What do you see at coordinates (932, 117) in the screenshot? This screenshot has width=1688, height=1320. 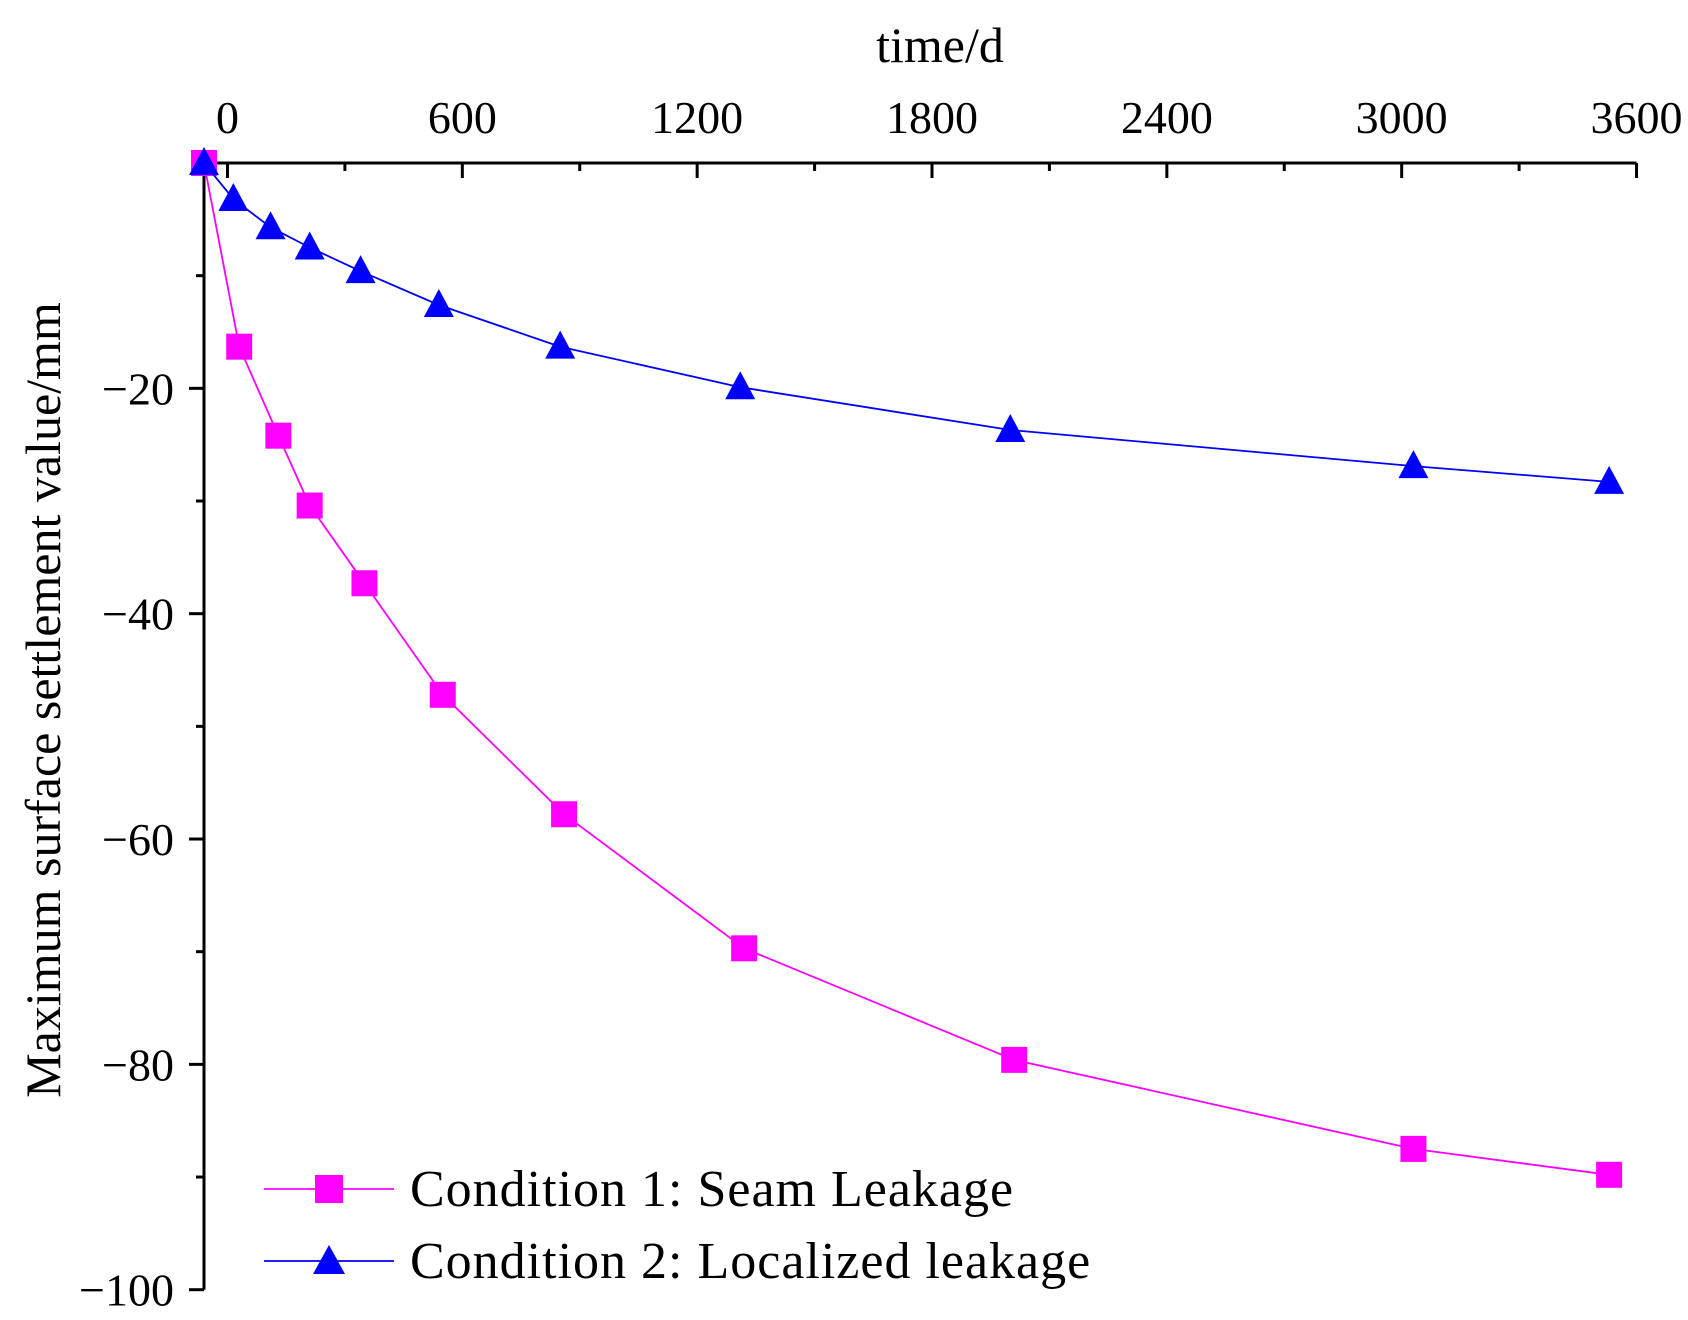 I see `x-tick-label: 1800` at bounding box center [932, 117].